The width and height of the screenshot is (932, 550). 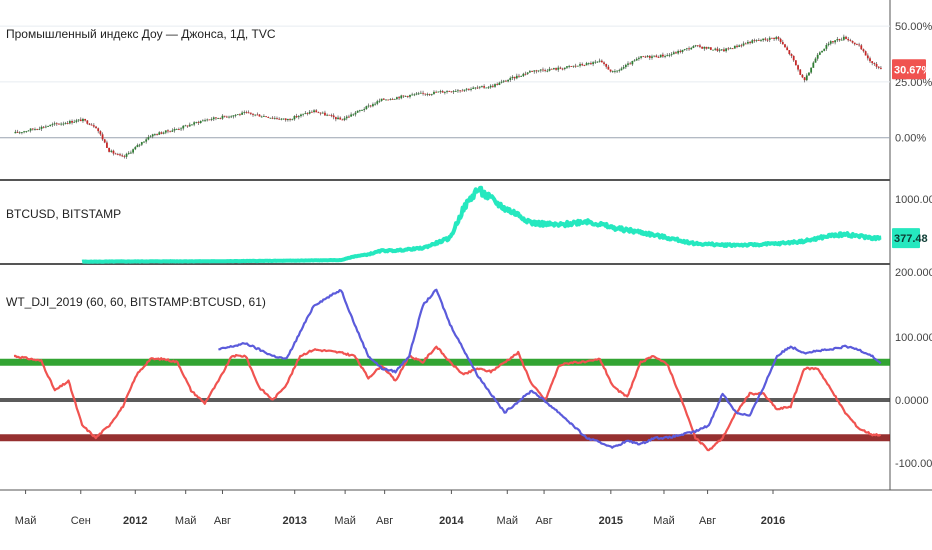 I want to click on time-label: 2015, so click(x=611, y=521).